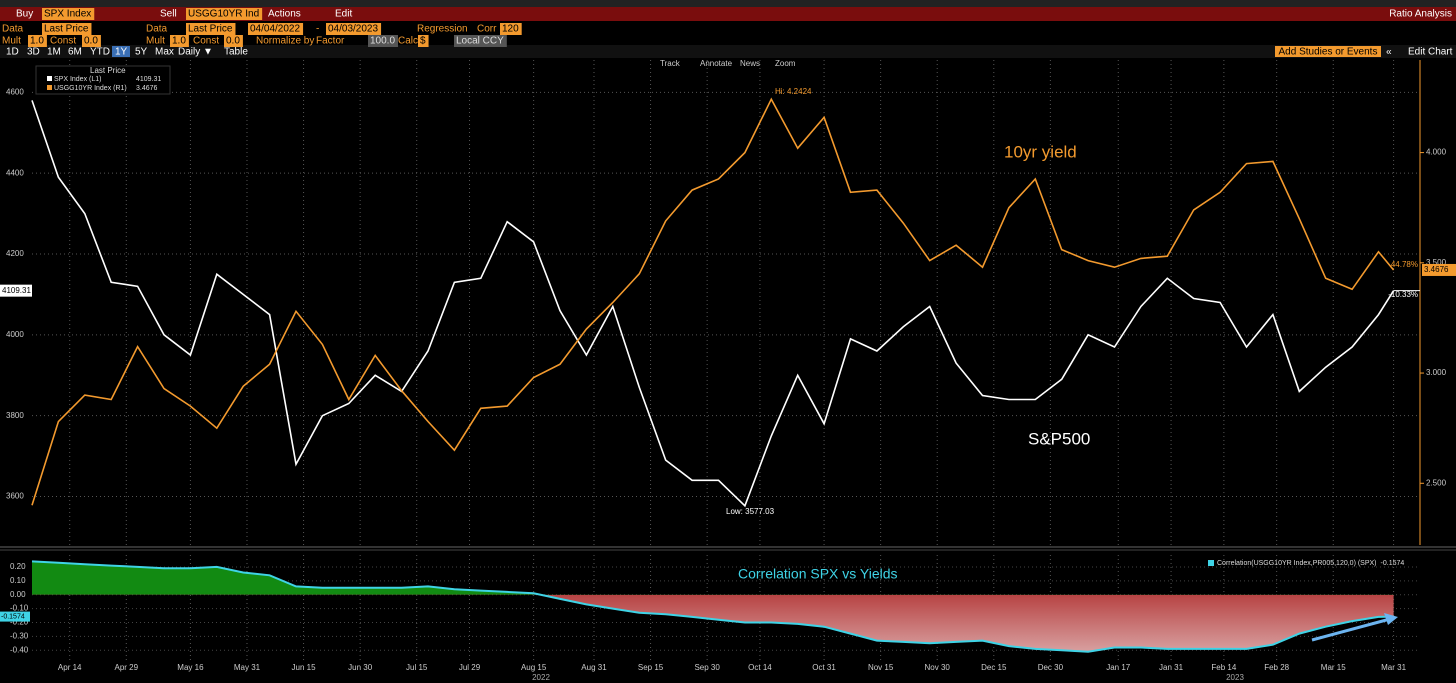 This screenshot has height=683, width=1456. Describe the element at coordinates (1389, 52) in the screenshot. I see `collapse-icon: «` at that location.